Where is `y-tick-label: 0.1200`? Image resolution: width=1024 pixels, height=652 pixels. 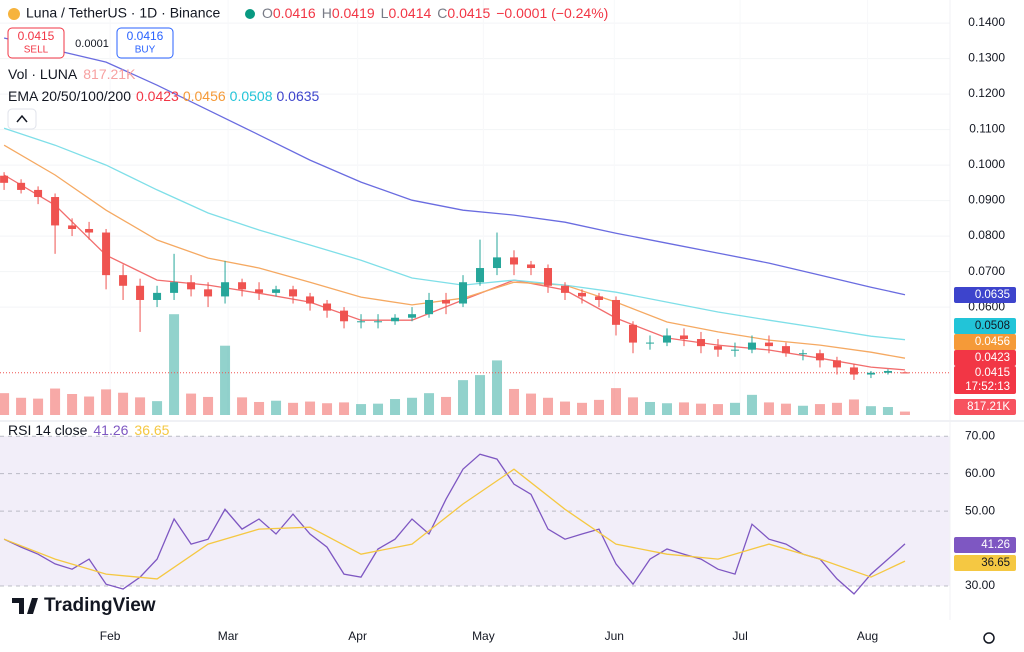 y-tick-label: 0.1200 is located at coordinates (986, 93).